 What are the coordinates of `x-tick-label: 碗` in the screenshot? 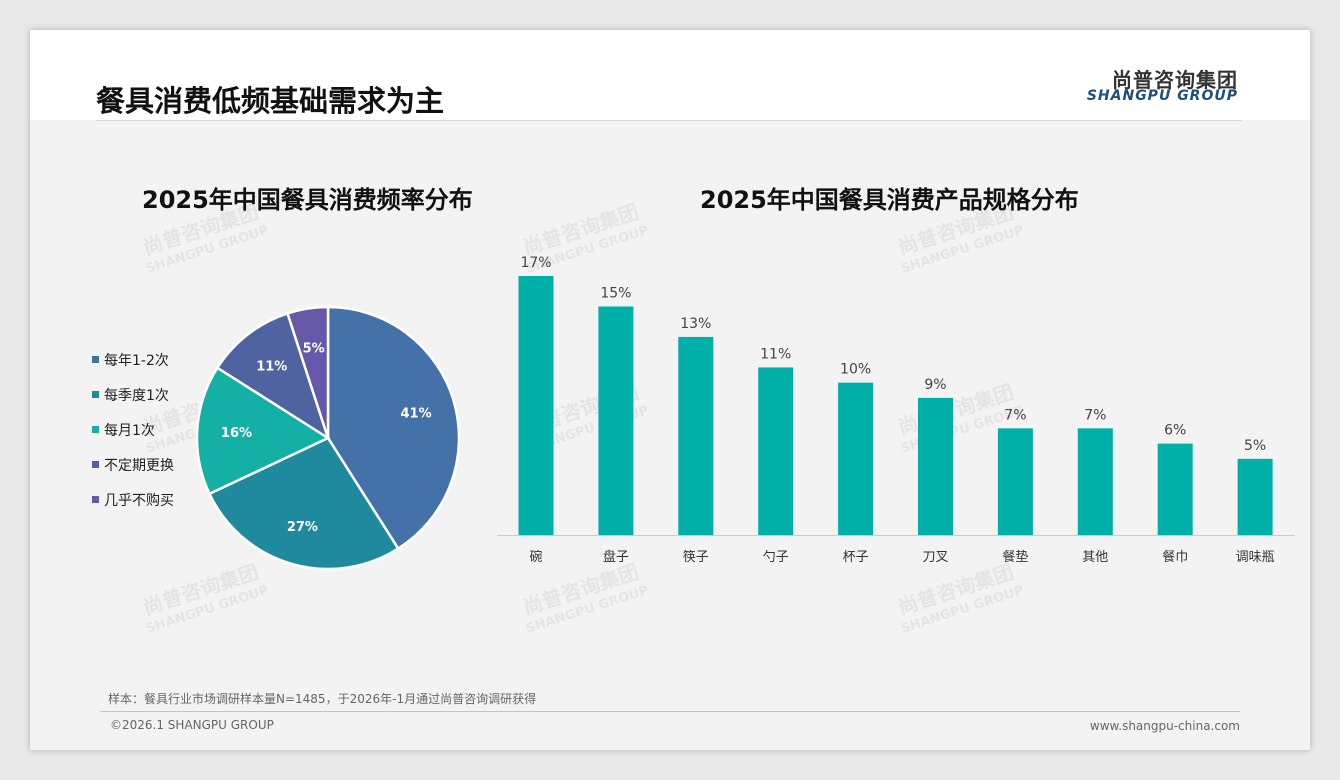 It's located at (535, 557).